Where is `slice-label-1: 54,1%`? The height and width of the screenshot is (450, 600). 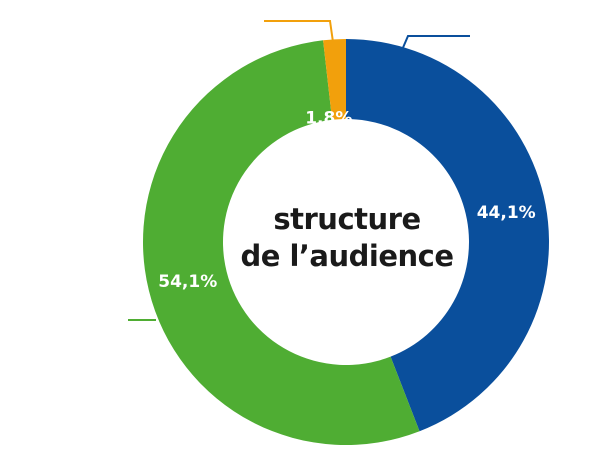
slice-label-1: 54,1% is located at coordinates (187, 282).